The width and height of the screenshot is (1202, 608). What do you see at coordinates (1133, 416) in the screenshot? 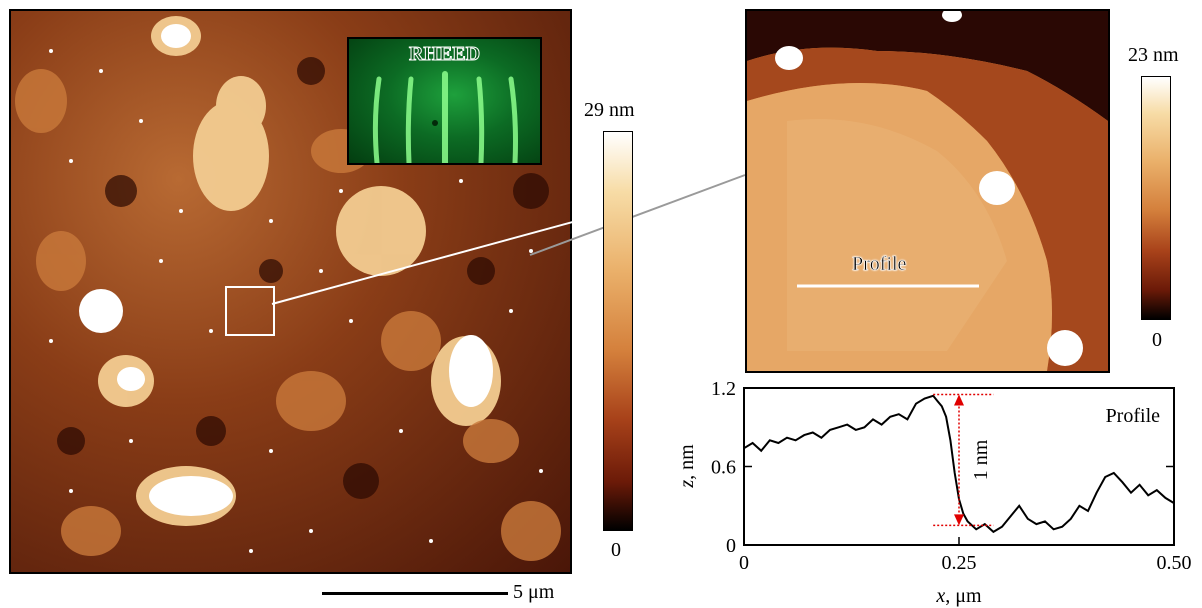
I see `chart-title: Profile` at bounding box center [1133, 416].